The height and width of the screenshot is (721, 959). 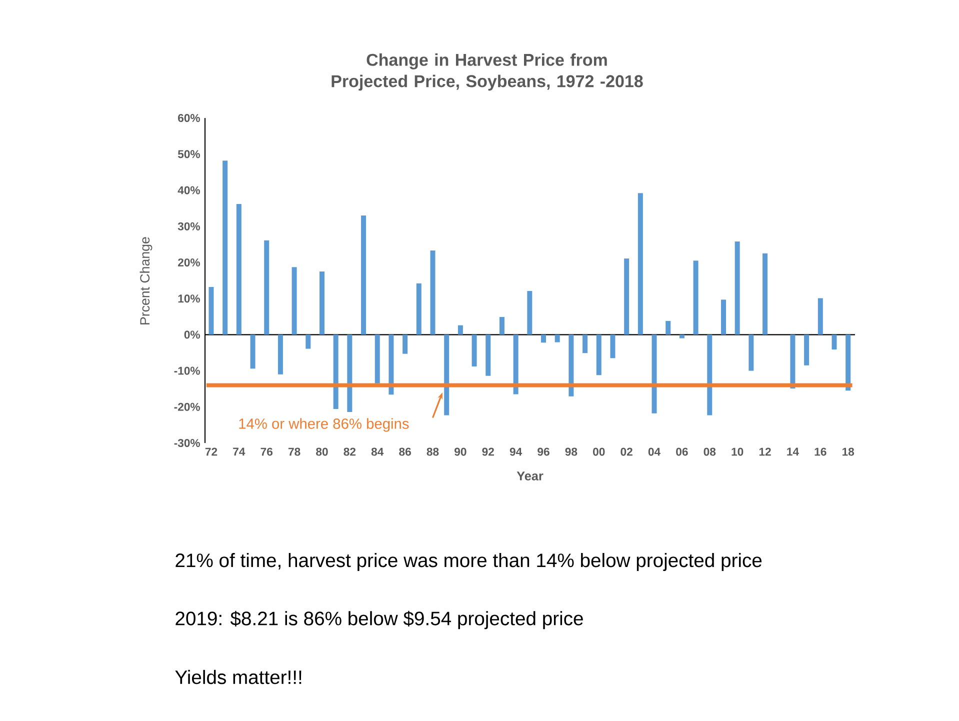 I want to click on x-tick-label: 00, so click(x=599, y=452).